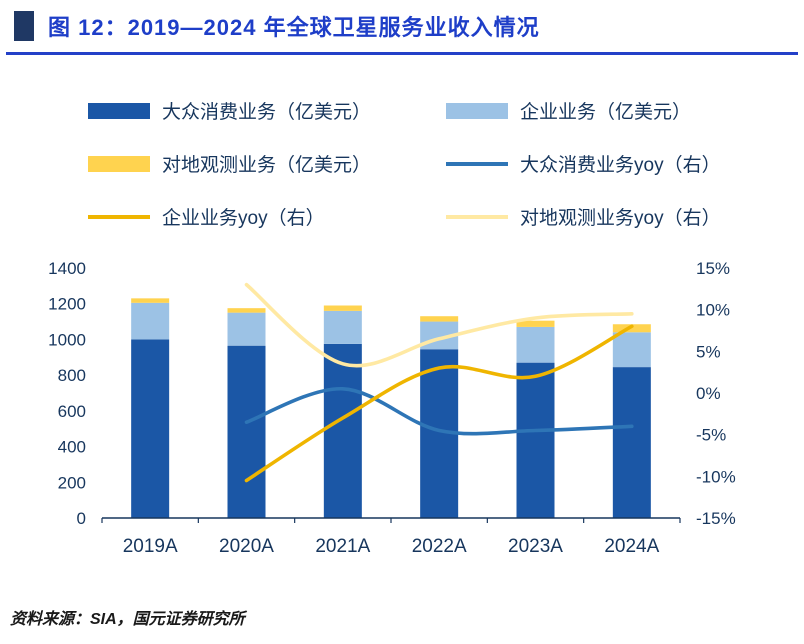 The height and width of the screenshot is (644, 804). Describe the element at coordinates (246, 546) in the screenshot. I see `x-axis-category-label: 2020A` at that location.